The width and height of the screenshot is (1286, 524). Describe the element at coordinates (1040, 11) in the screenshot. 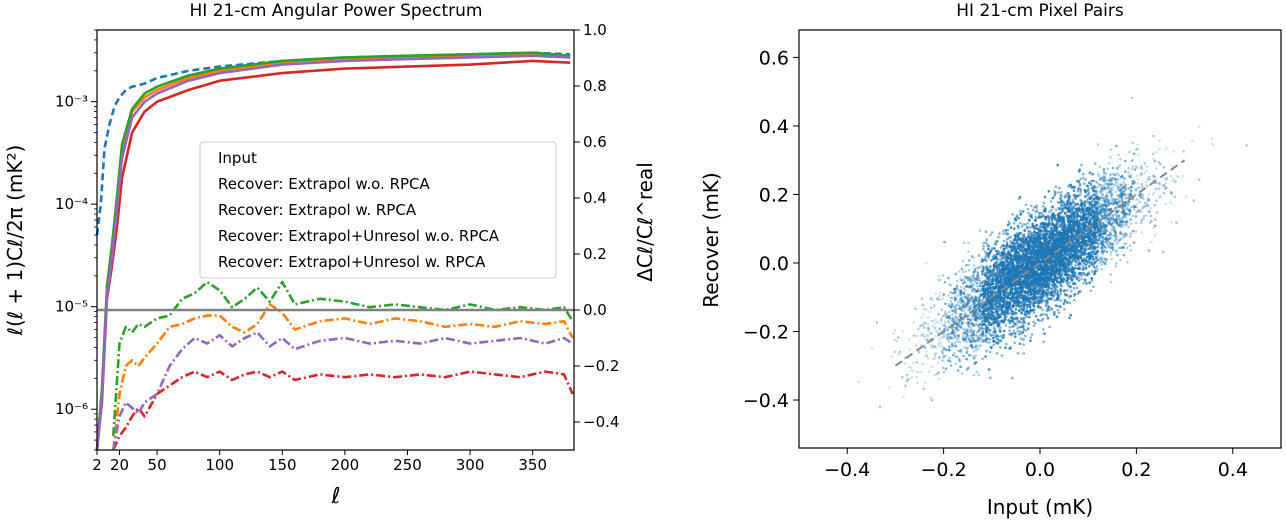

I see `right-chart-title: HI 21-cm Pixel Pairs` at that location.